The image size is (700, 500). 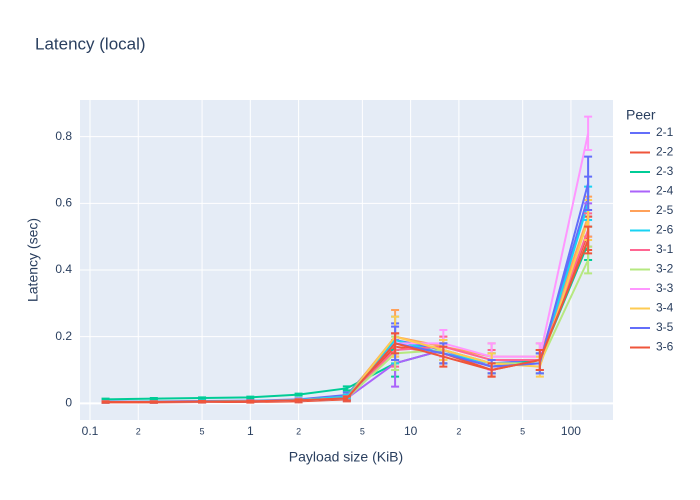 I want to click on legend-label: 2-3, so click(x=665, y=171).